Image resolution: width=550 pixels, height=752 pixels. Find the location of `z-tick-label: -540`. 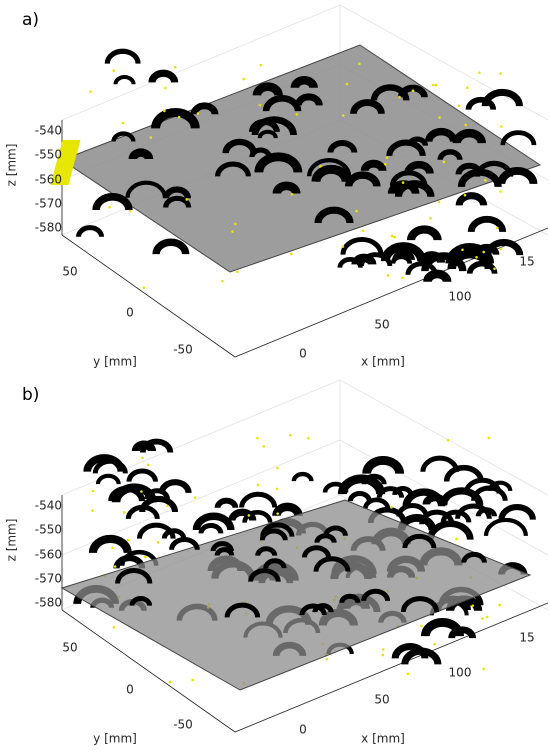

z-tick-label: -540 is located at coordinates (48, 131).